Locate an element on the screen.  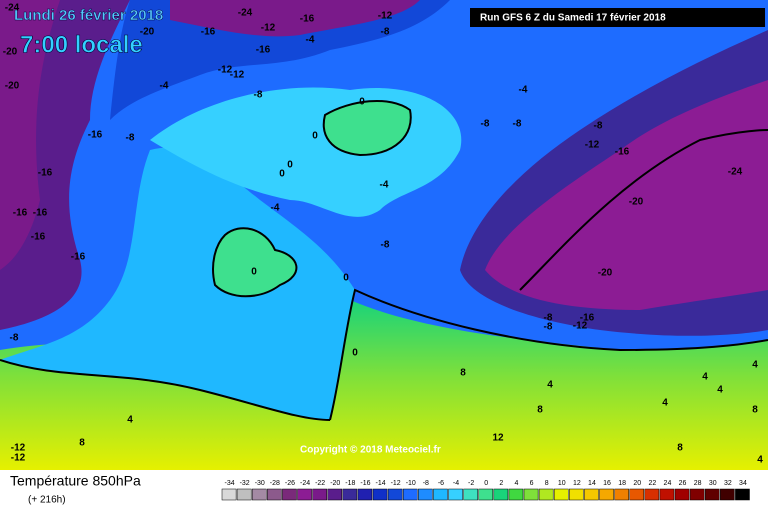
local-time: 7:00 locale is located at coordinates (81, 44).